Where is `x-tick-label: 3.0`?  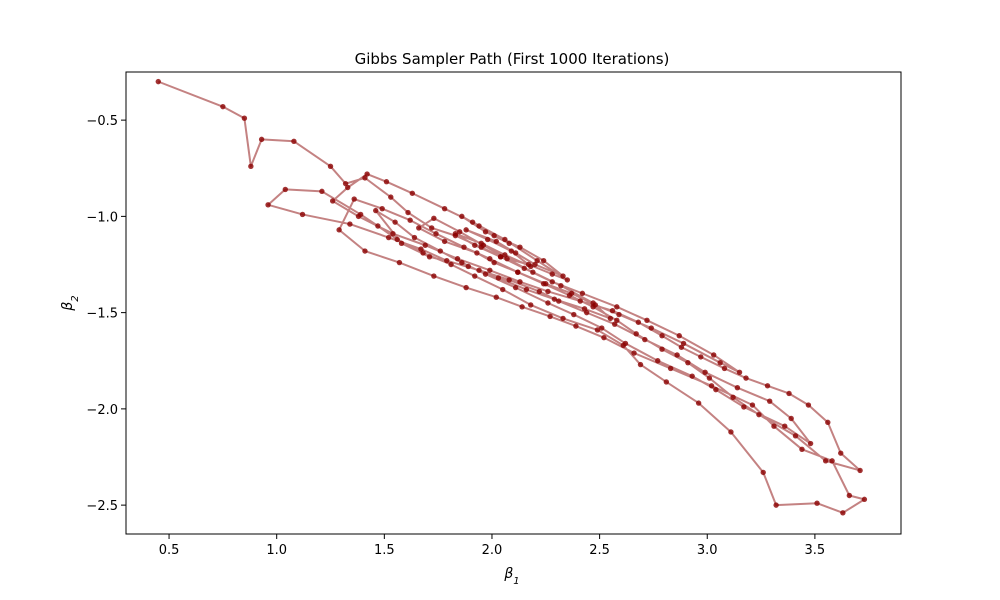 x-tick-label: 3.0 is located at coordinates (707, 550).